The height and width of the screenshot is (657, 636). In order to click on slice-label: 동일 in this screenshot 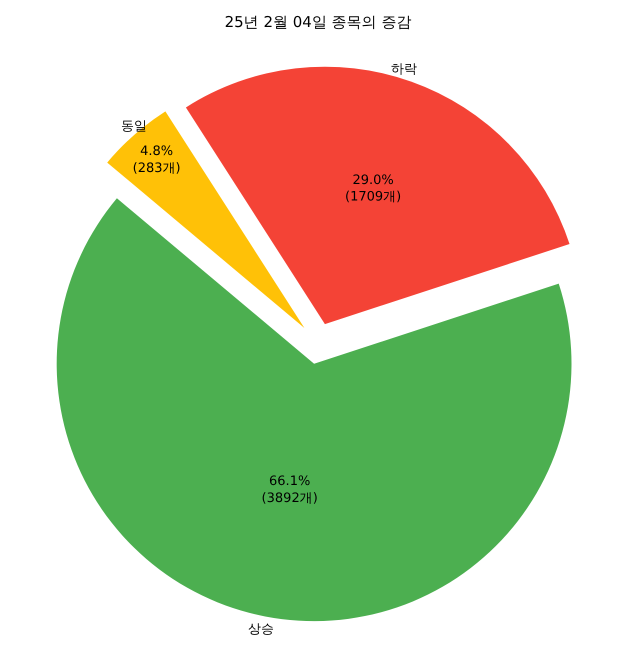, I will do `click(134, 126)`.